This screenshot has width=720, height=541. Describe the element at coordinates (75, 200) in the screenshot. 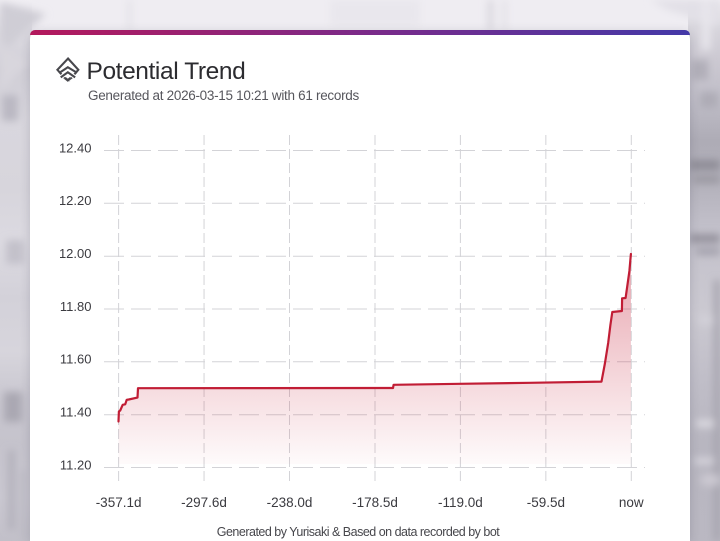

I see `svg-text: 12.20` at that location.